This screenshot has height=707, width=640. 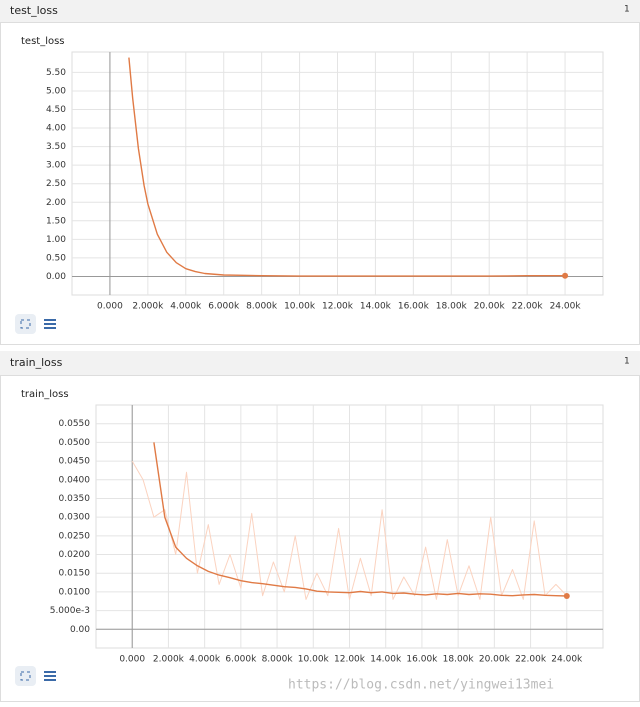 What do you see at coordinates (75, 443) in the screenshot?
I see `y-tick-label: 0.0500` at bounding box center [75, 443].